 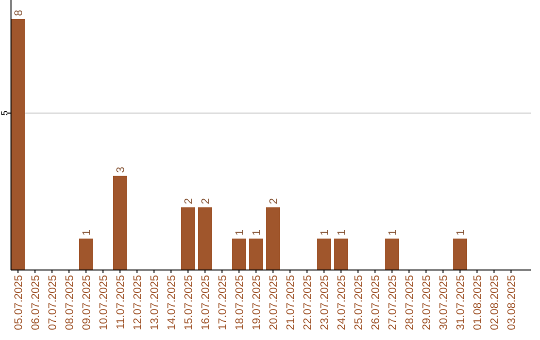 What do you see at coordinates (274, 302) in the screenshot?
I see `x-tick-label: 20.07.2025` at bounding box center [274, 302].